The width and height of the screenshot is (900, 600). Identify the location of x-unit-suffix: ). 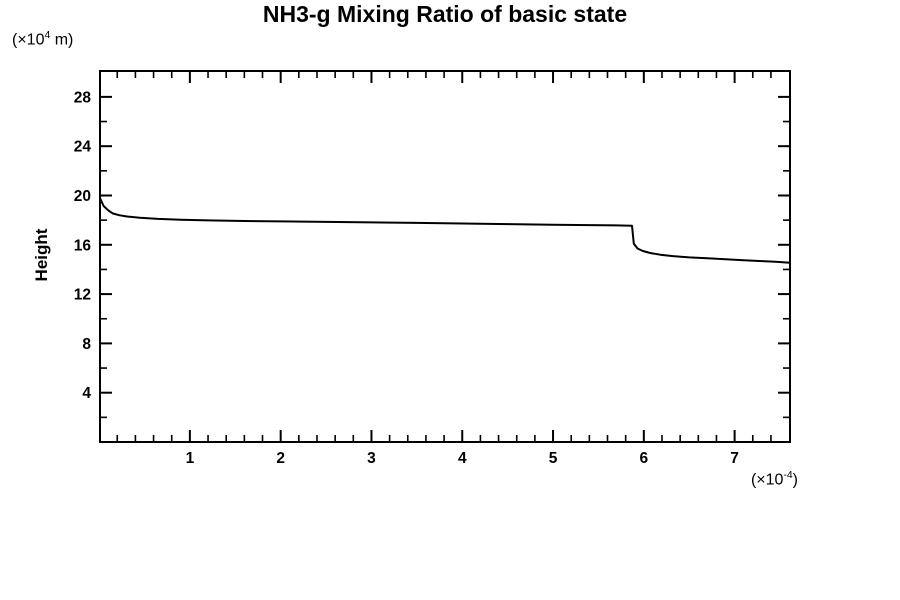
(795, 480).